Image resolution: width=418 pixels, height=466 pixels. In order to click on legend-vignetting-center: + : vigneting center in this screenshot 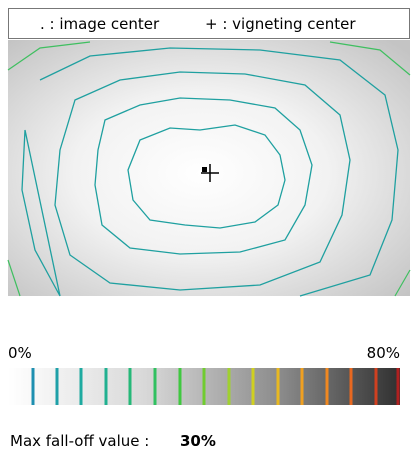, I will do `click(280, 24)`.